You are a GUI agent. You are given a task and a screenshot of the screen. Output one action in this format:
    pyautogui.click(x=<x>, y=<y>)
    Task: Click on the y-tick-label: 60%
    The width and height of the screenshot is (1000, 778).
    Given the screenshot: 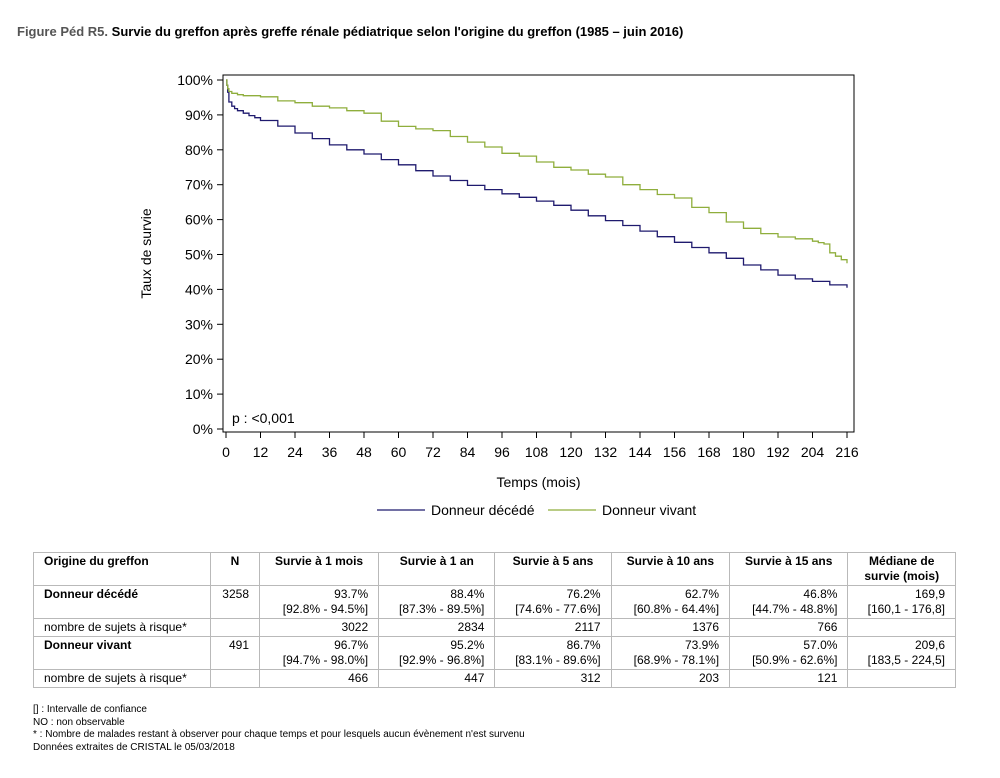 What is the action you would take?
    pyautogui.click(x=199, y=220)
    